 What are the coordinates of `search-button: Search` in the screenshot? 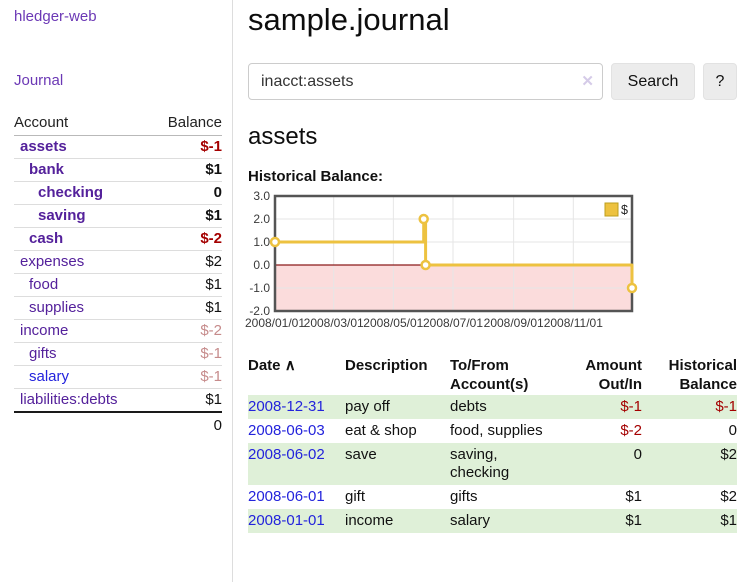 It's located at (653, 81).